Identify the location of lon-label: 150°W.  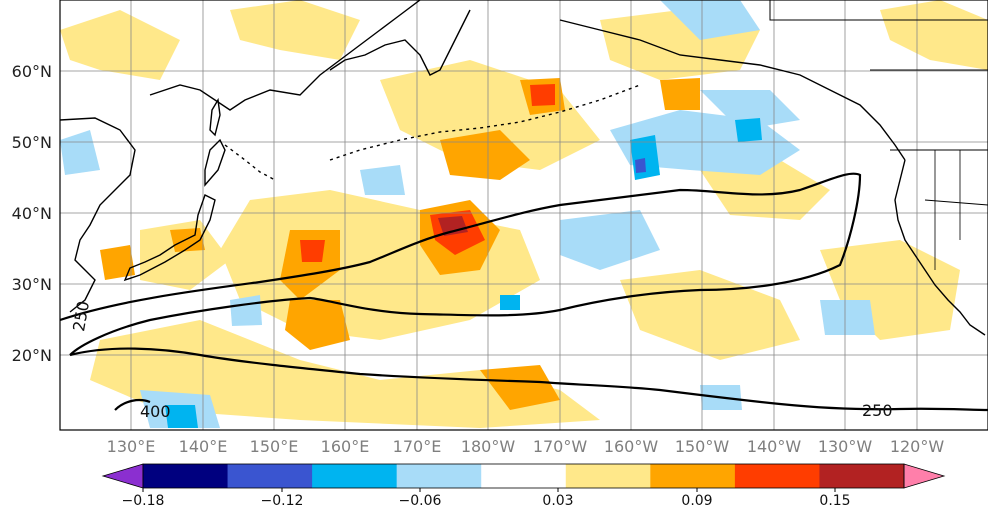
(702, 446).